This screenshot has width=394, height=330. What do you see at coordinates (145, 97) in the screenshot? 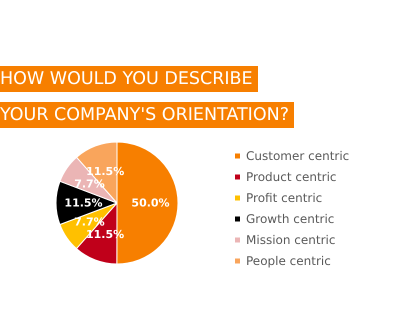
I see `chart-title: HOW WOULD YOU DESCRIBE YOUR COMPANY'S ORIENTATION?` at bounding box center [145, 97].